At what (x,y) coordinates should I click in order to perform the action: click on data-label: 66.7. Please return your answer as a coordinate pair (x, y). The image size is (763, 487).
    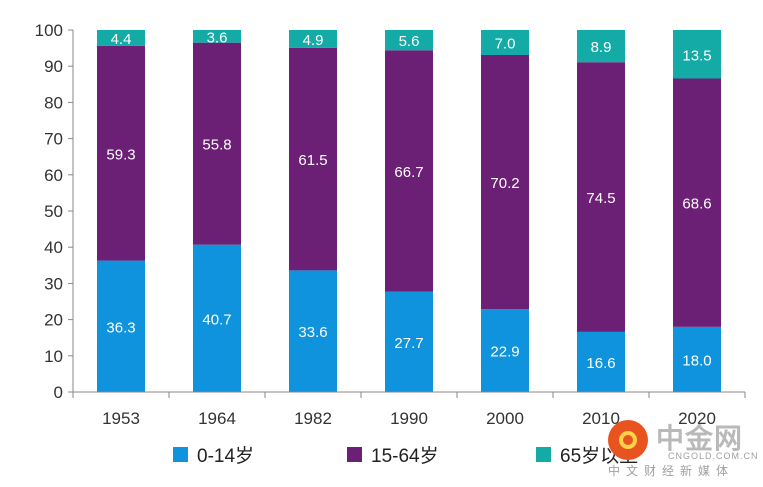
    Looking at the image, I should click on (408, 172).